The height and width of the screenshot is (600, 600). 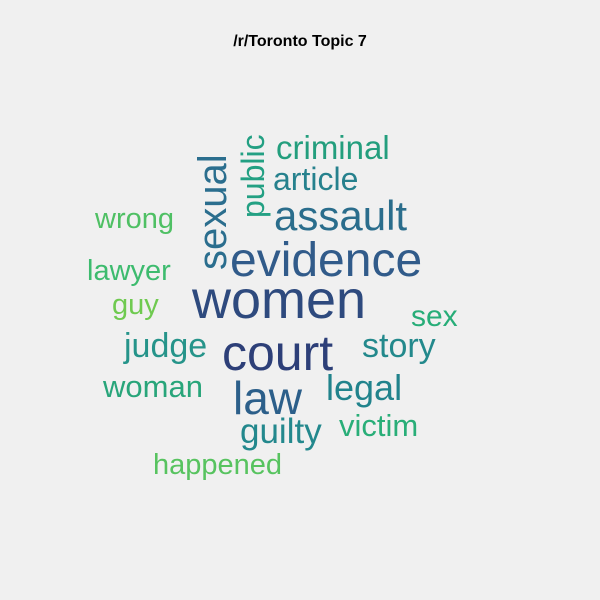 I want to click on word-judge: judge, so click(x=165, y=346).